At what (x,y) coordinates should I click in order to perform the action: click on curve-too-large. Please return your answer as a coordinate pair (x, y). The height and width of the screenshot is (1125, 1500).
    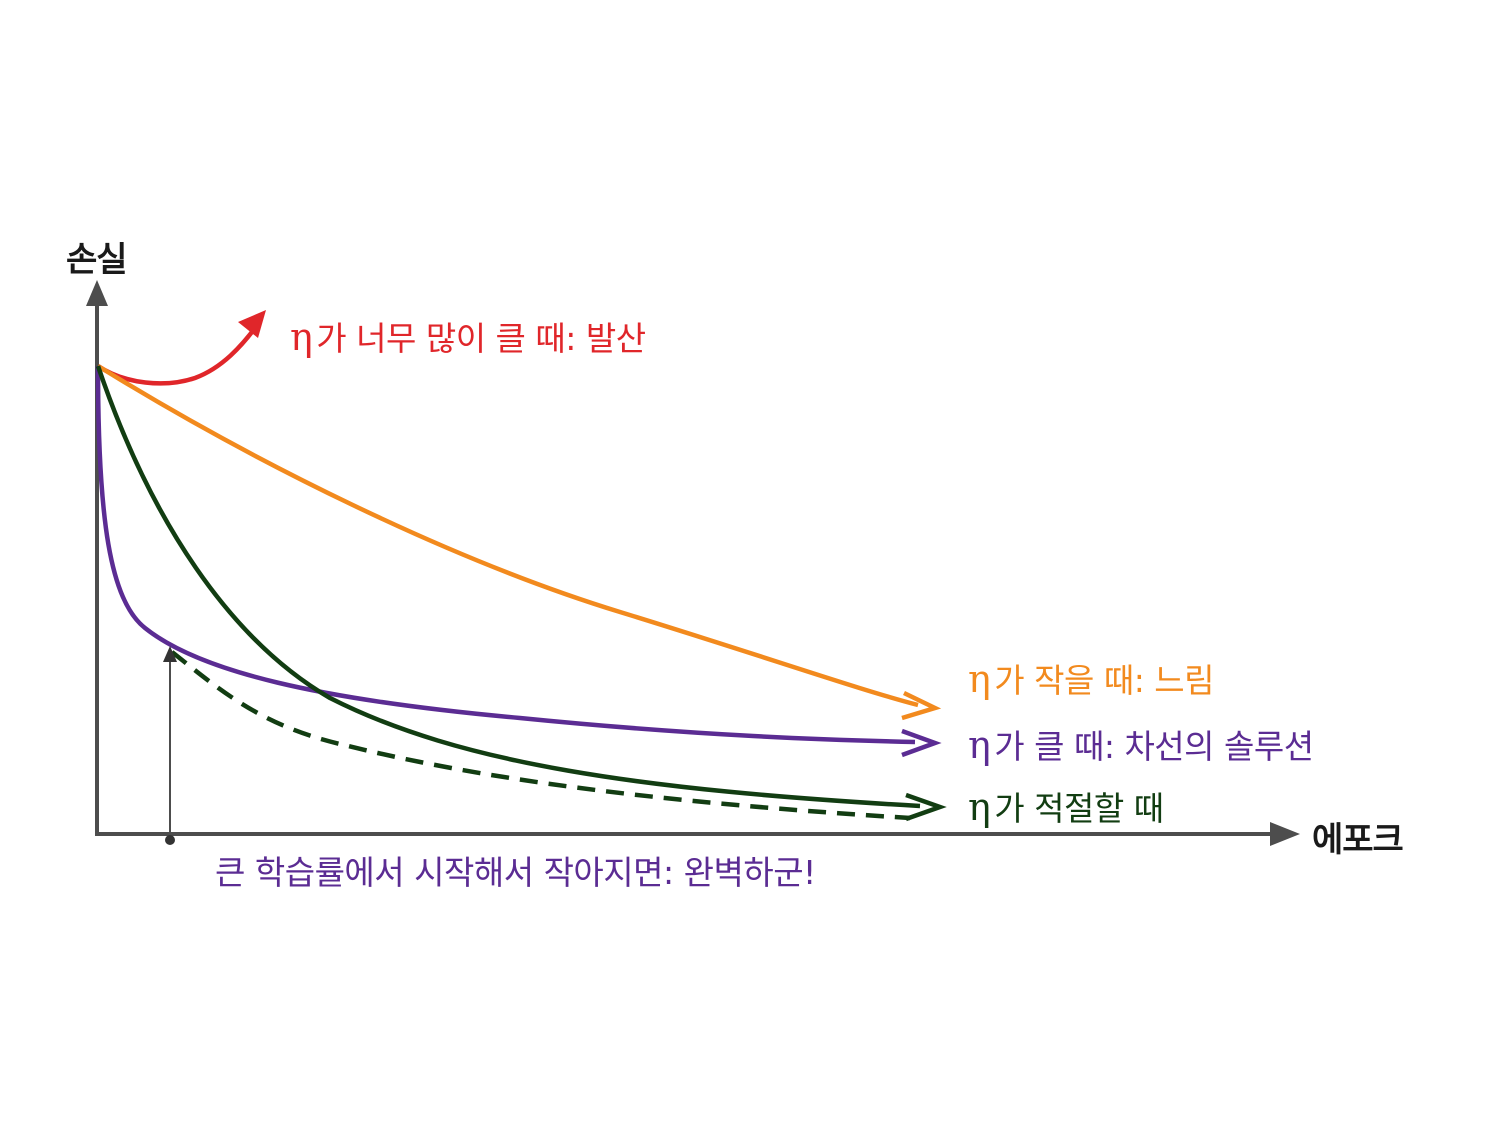
    Looking at the image, I should click on (181, 348).